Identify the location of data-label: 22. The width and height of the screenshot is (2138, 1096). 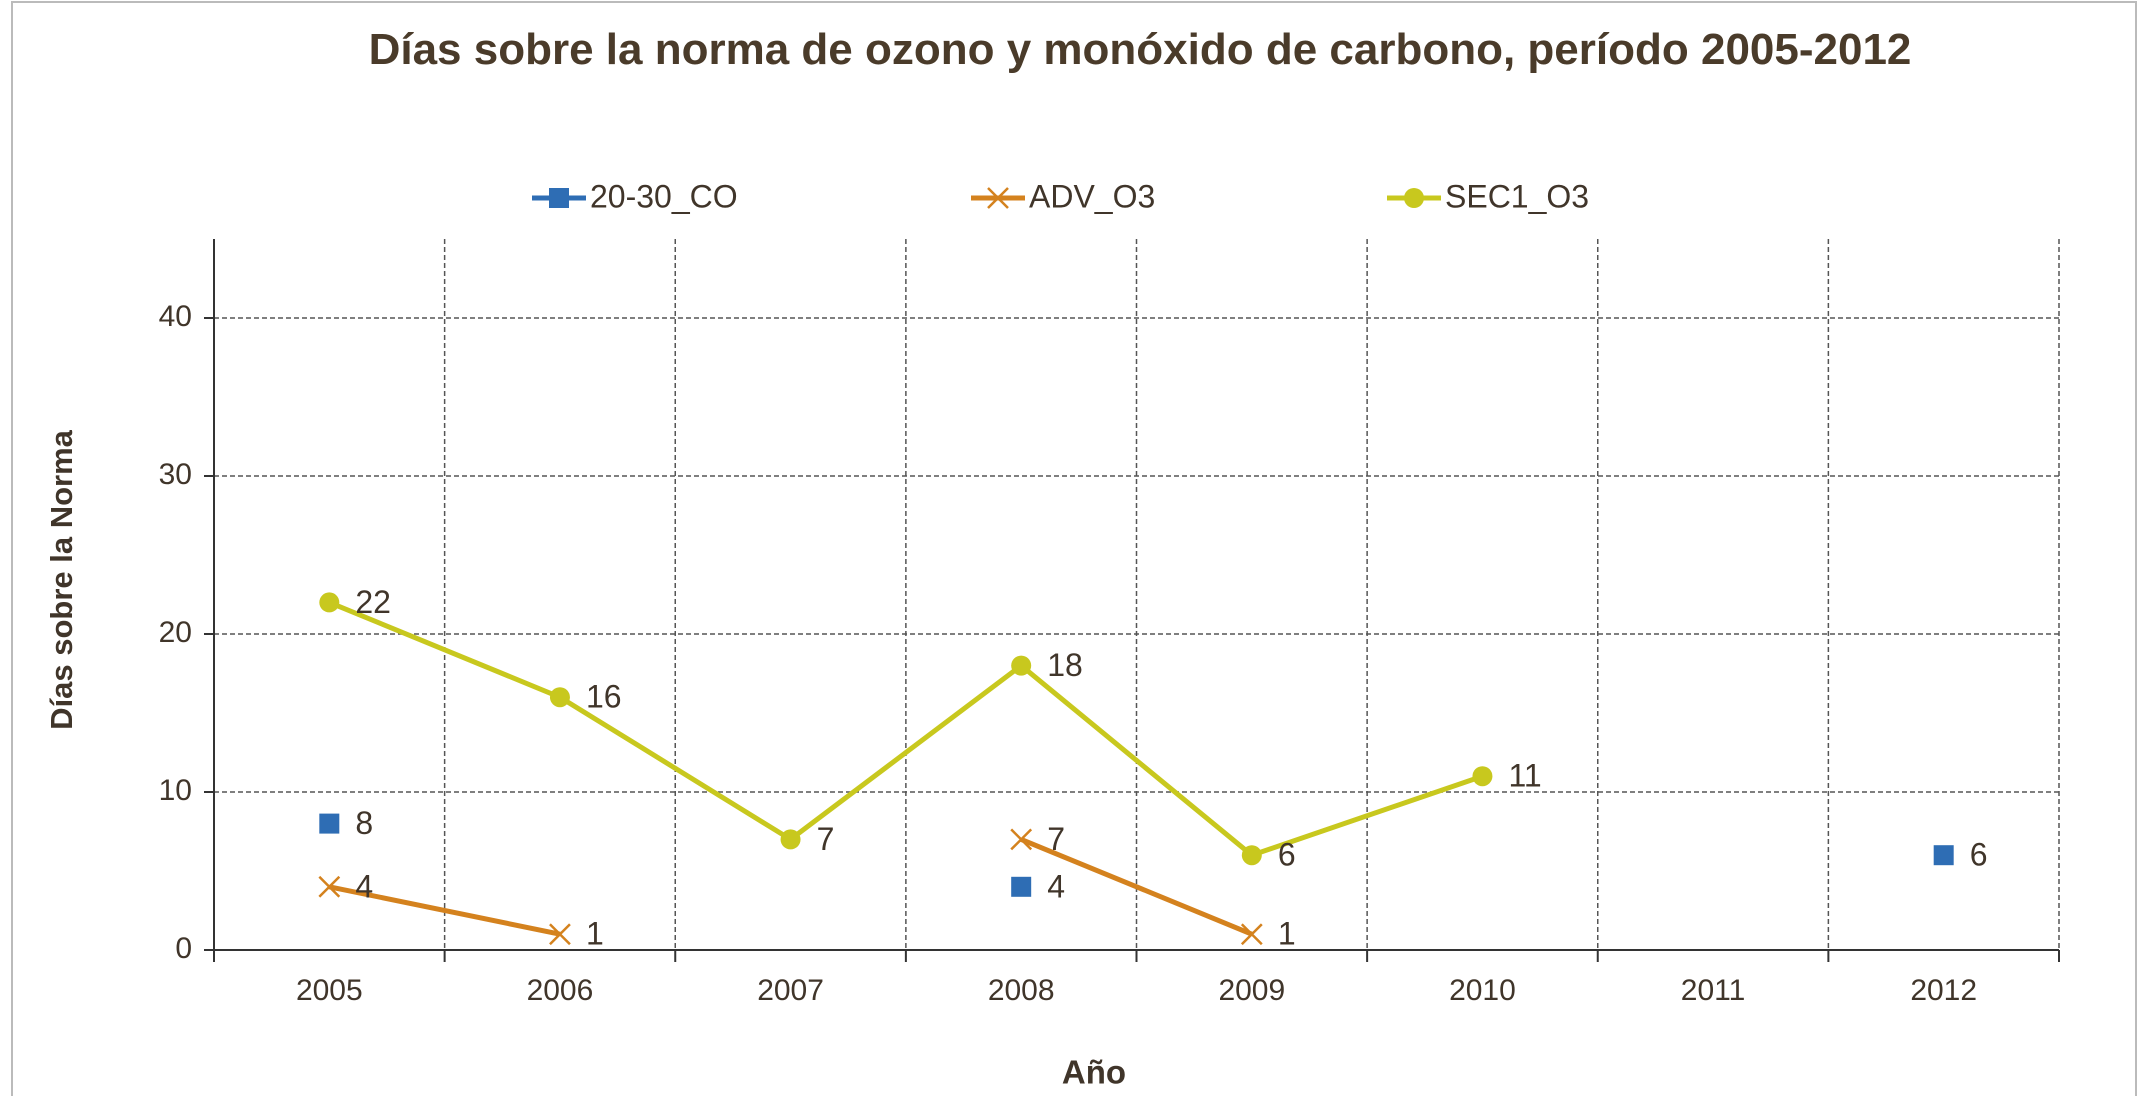
(373, 602).